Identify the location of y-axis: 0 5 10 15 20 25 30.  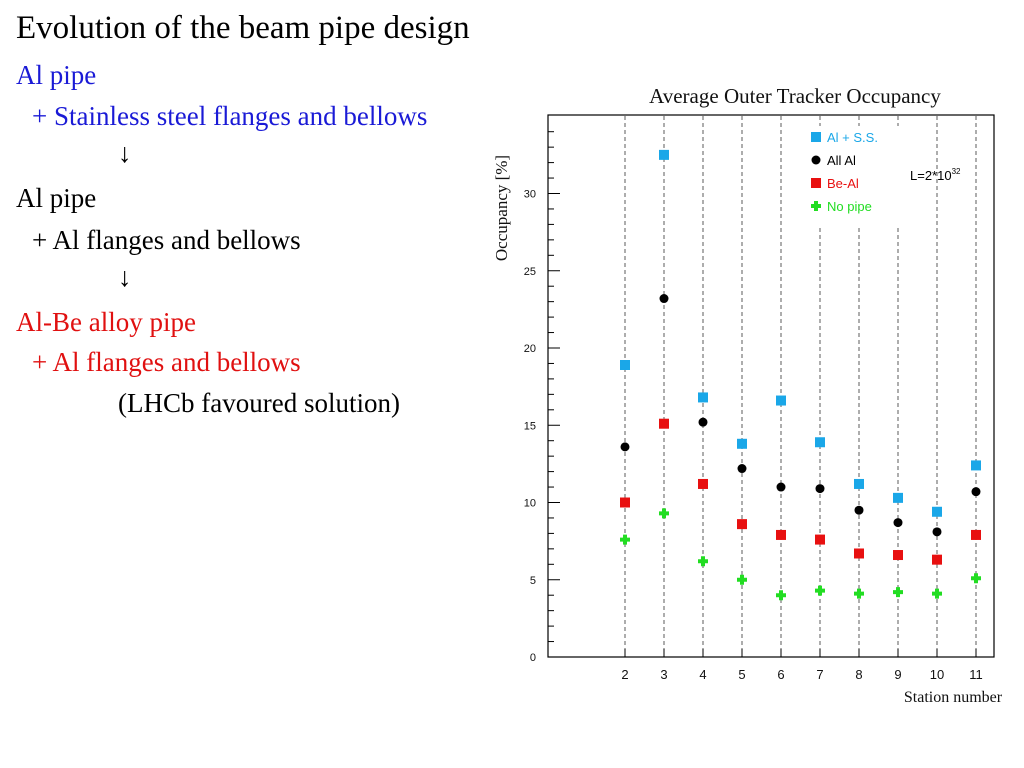
(542, 397).